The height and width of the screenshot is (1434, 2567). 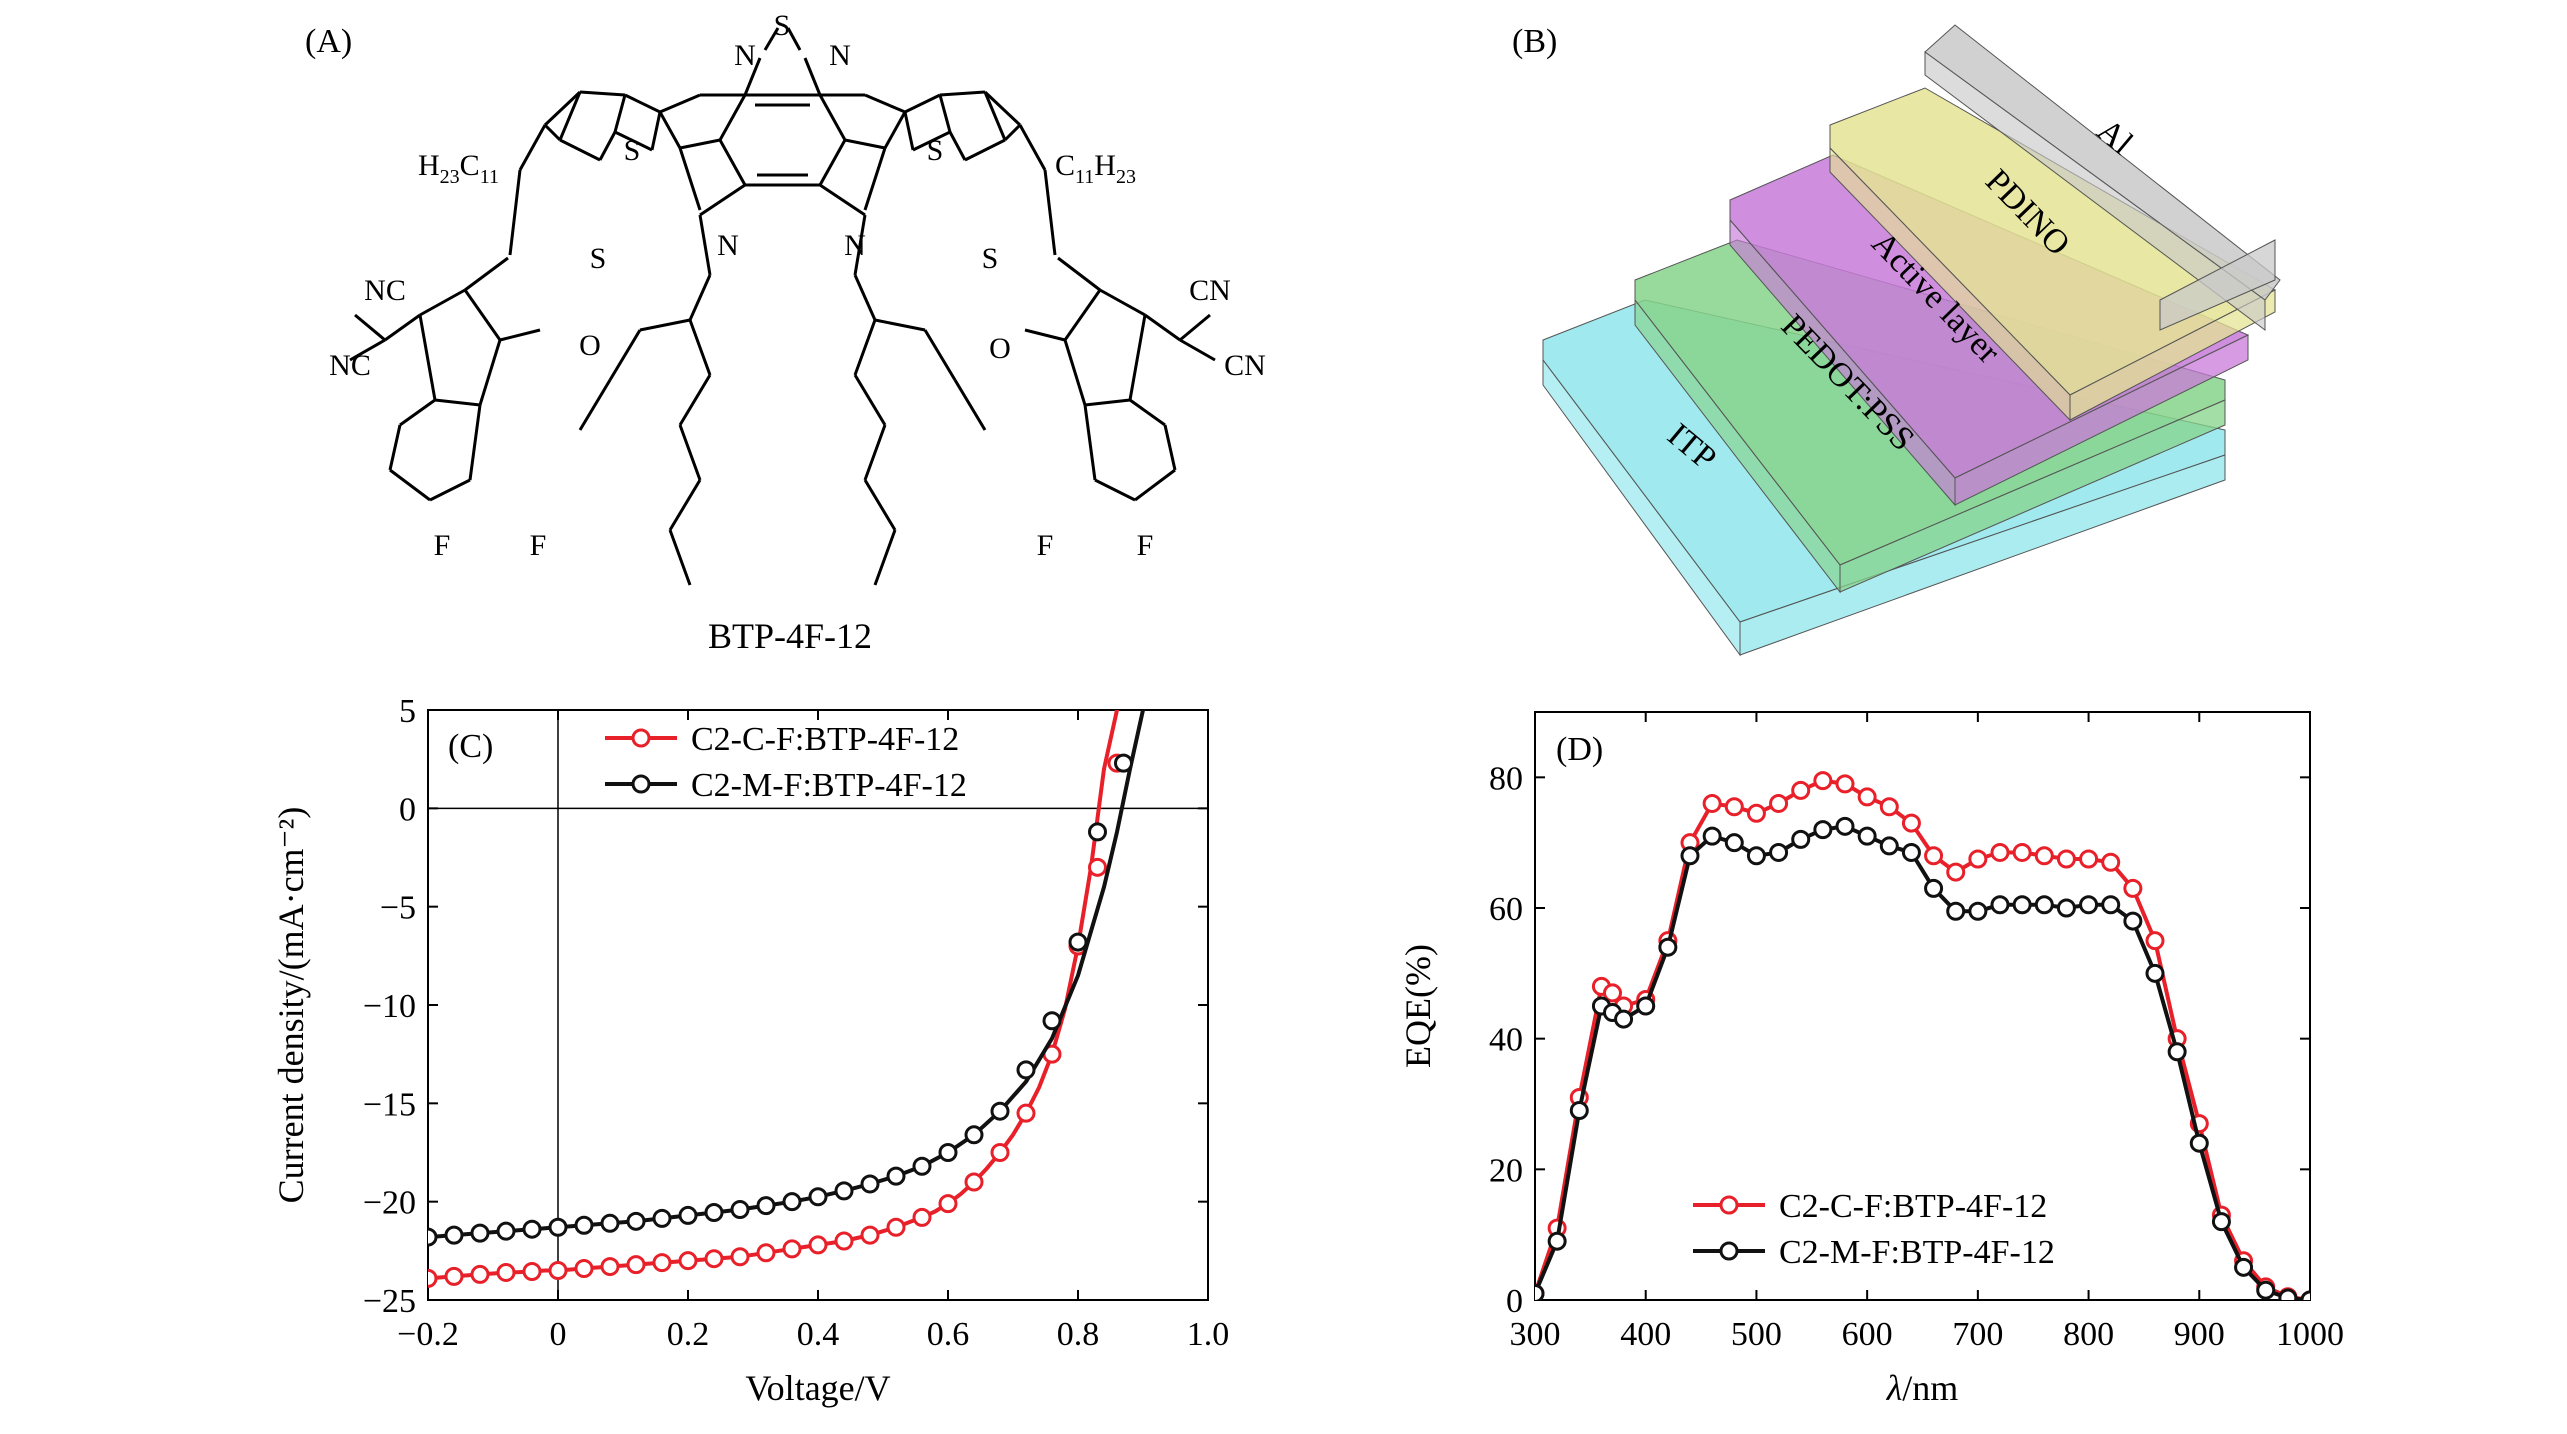 What do you see at coordinates (458, 168) in the screenshot?
I see `atom-label-alkyl-left: H23C11` at bounding box center [458, 168].